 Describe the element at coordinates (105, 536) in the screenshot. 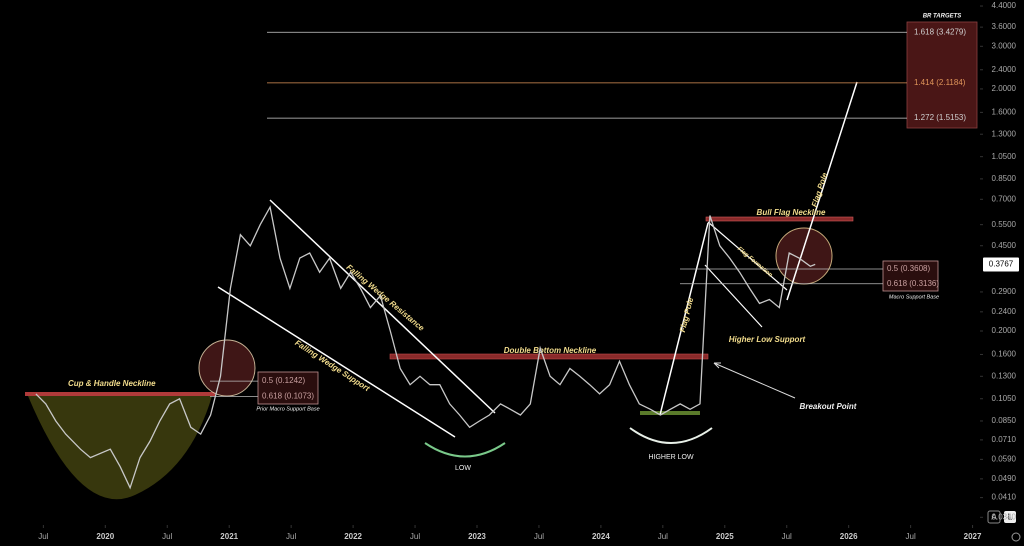

I see `x-tick-label: 2020` at that location.